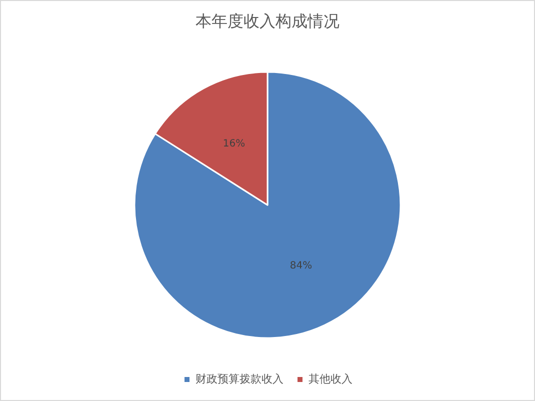 The height and width of the screenshot is (401, 535). I want to click on data-label: 16%, so click(234, 144).